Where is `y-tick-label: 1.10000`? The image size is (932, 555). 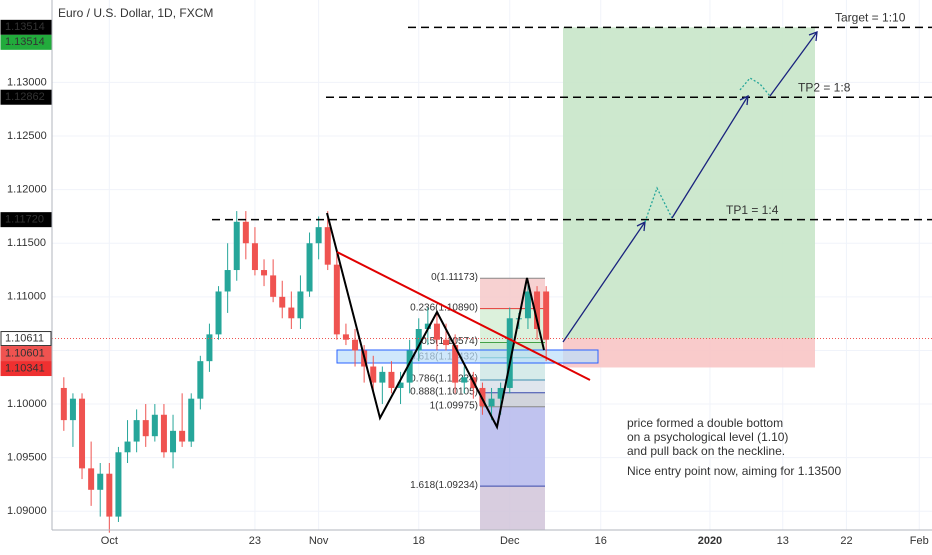
y-tick-label: 1.10000 is located at coordinates (27, 404).